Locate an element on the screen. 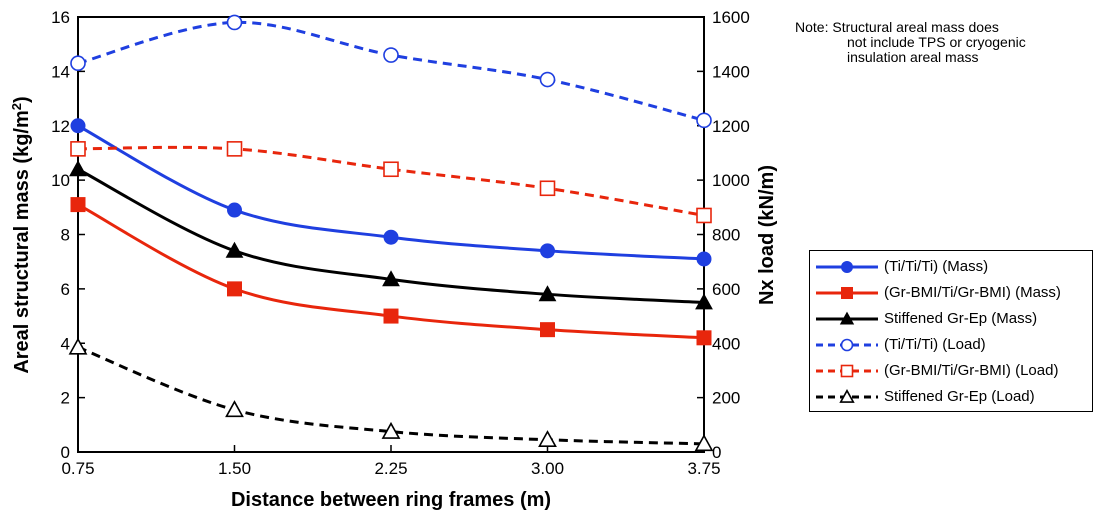 The image size is (1098, 523). legend-item: (Gr-BMI/Ti/Gr-BMI) (Load) is located at coordinates (951, 371).